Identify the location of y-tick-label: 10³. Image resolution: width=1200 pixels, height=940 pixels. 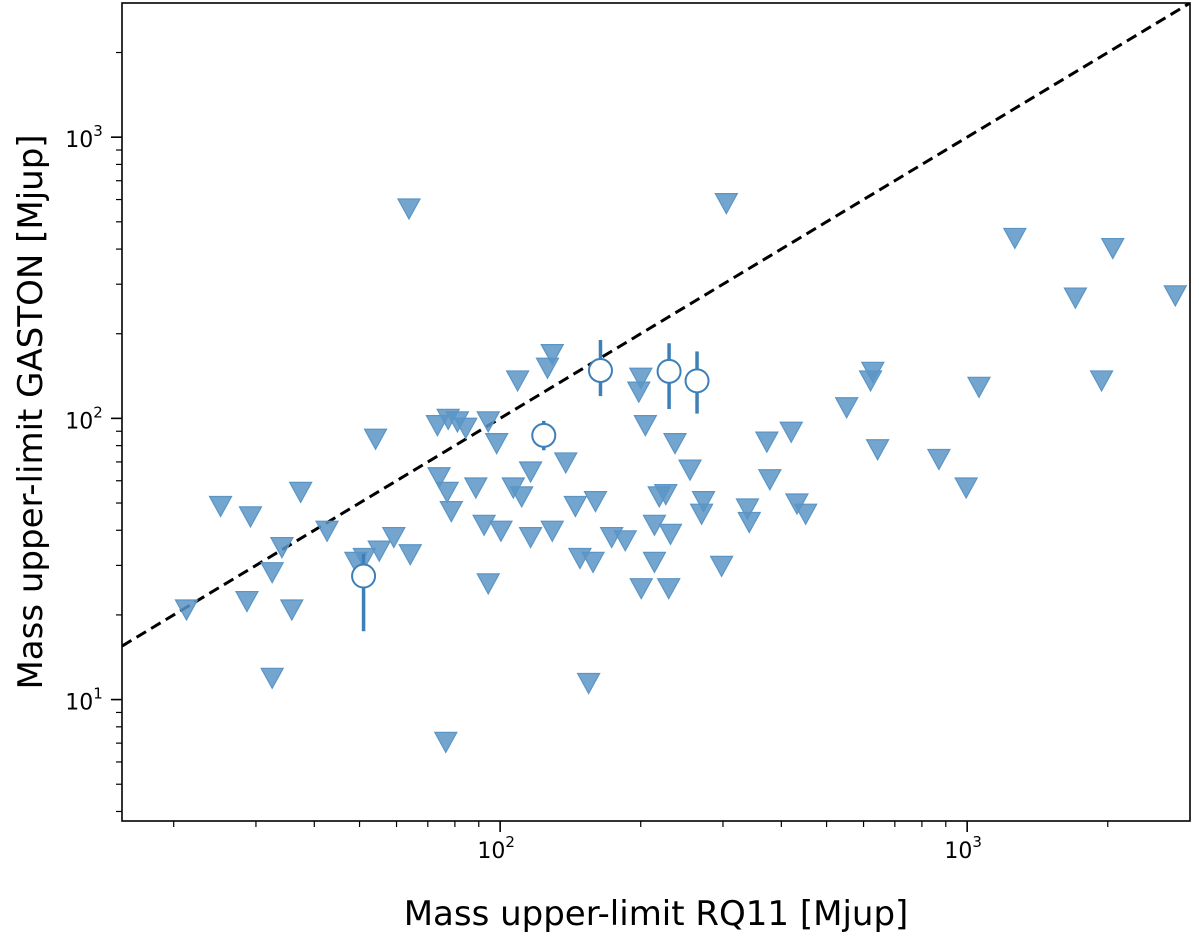
(84, 137).